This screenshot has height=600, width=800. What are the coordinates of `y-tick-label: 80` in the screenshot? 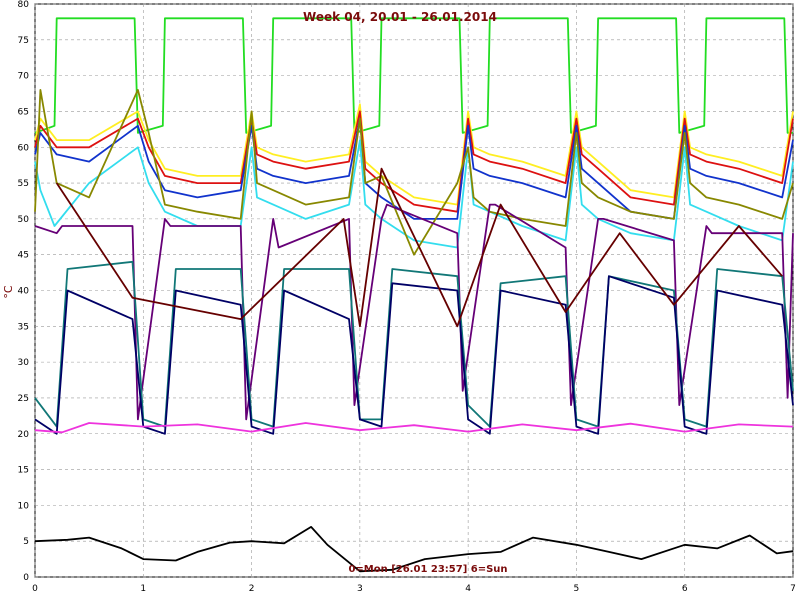 It's located at (24, 5).